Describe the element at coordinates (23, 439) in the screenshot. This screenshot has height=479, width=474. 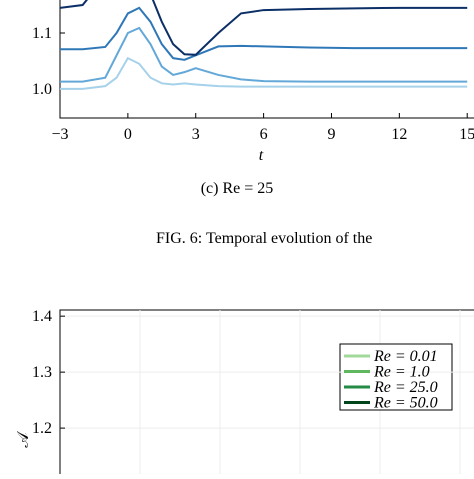
I see `y-label: 𝒜` at that location.